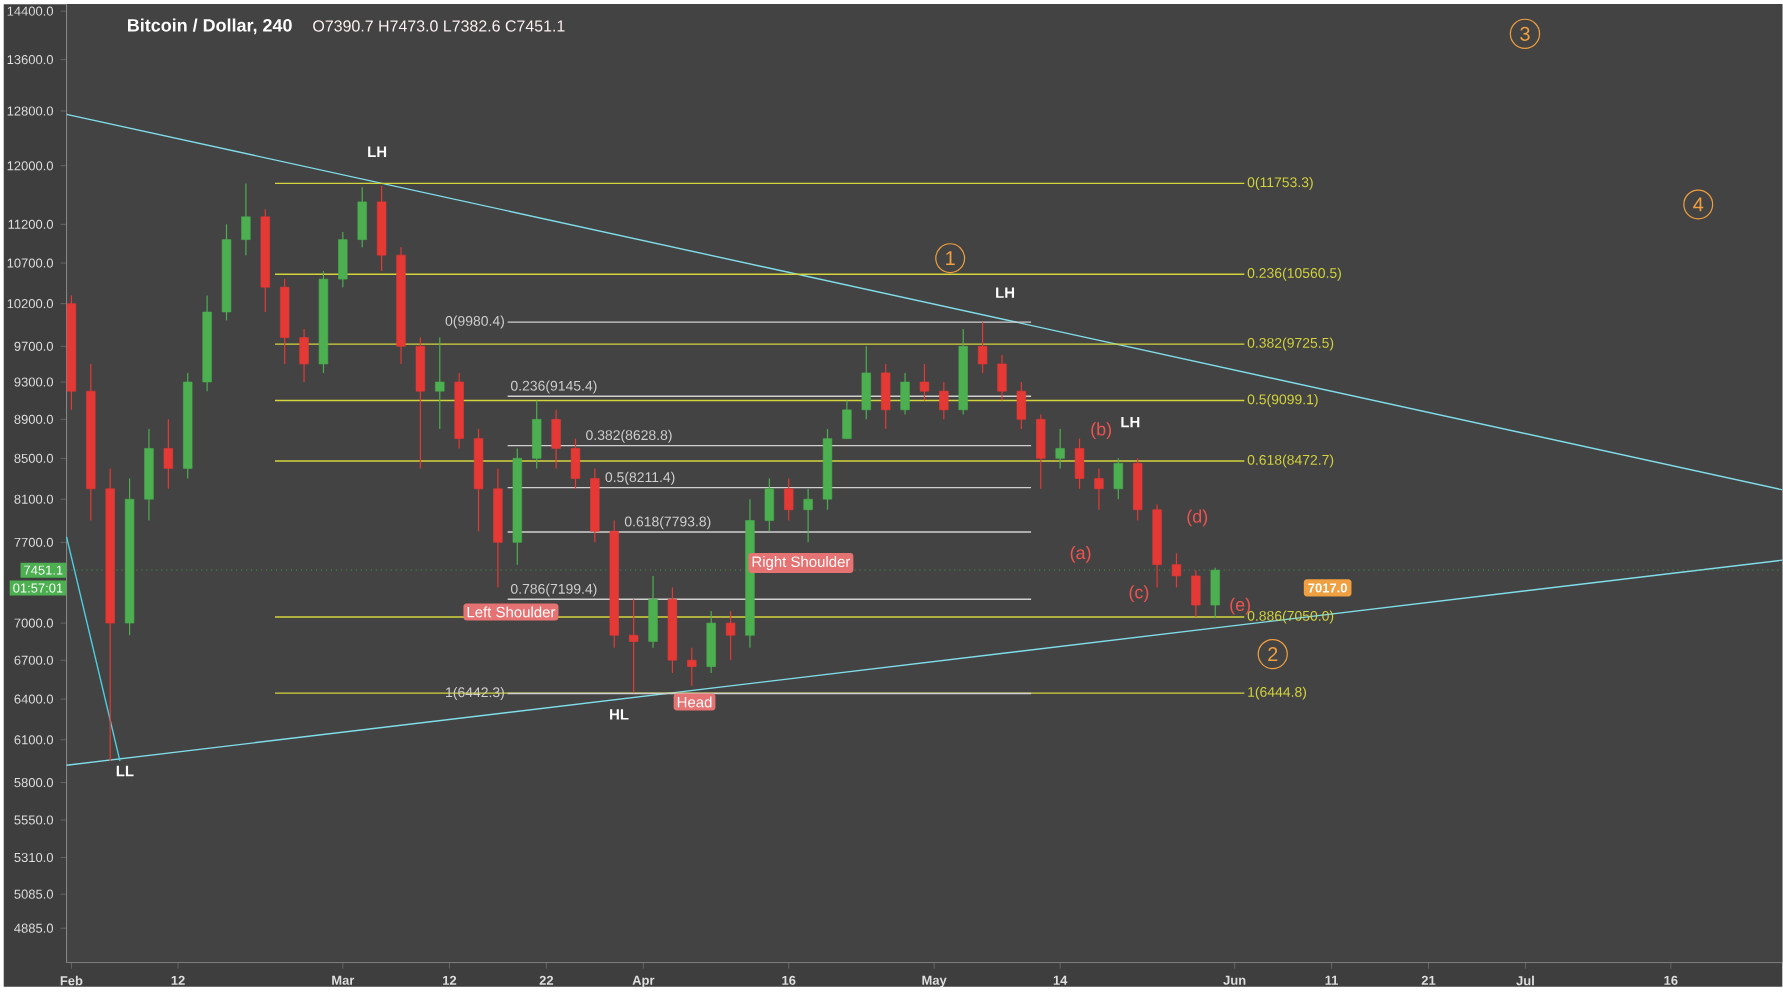 This screenshot has width=1783, height=994. What do you see at coordinates (34, 894) in the screenshot?
I see `y-tick-label: 5085.0` at bounding box center [34, 894].